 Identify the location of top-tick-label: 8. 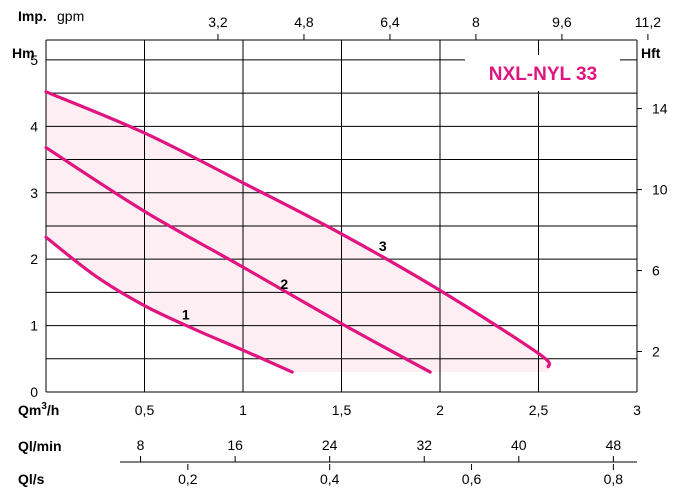
(476, 22).